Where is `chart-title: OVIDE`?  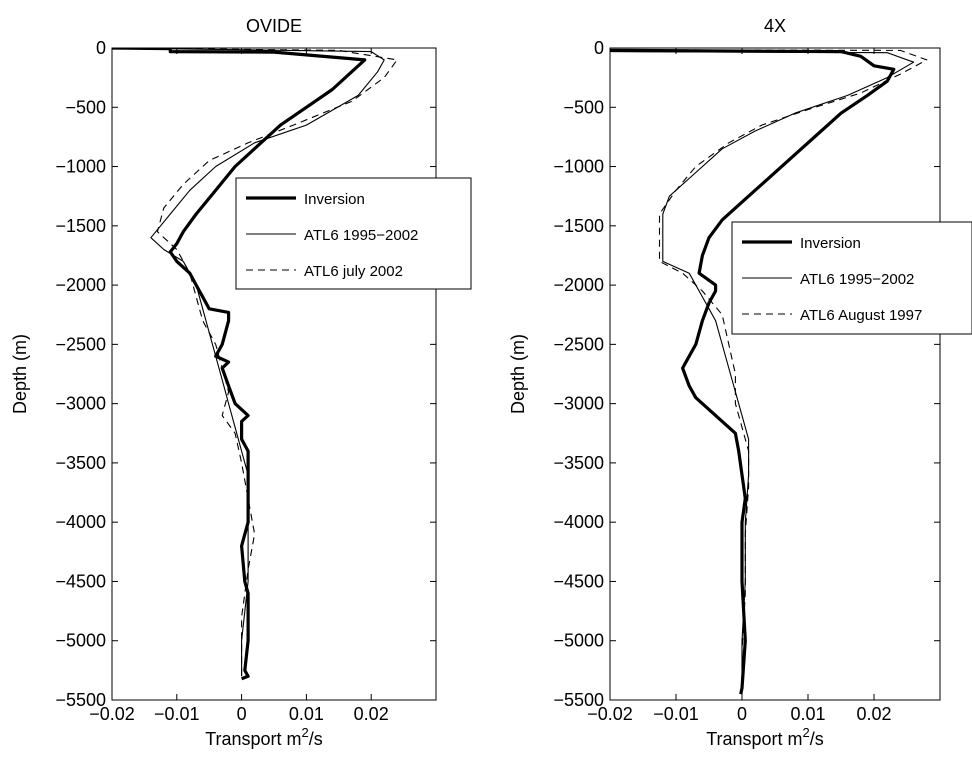 chart-title: OVIDE is located at coordinates (274, 26).